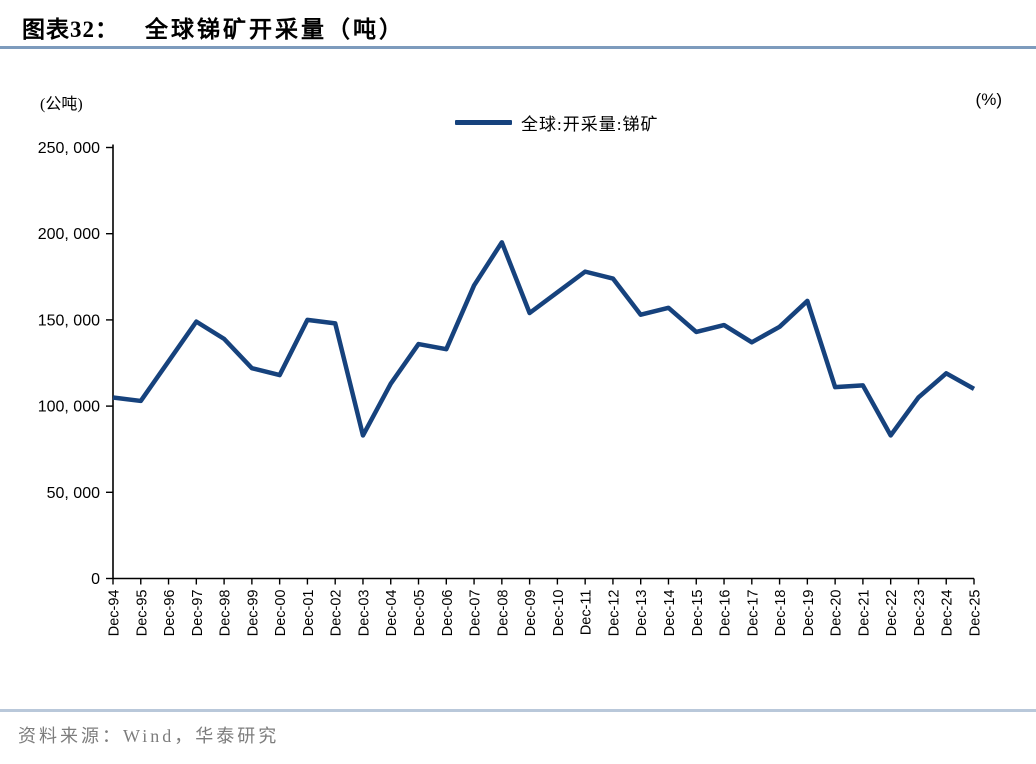 Image resolution: width=1036 pixels, height=764 pixels. I want to click on x-tick-label: Dec-17, so click(753, 613).